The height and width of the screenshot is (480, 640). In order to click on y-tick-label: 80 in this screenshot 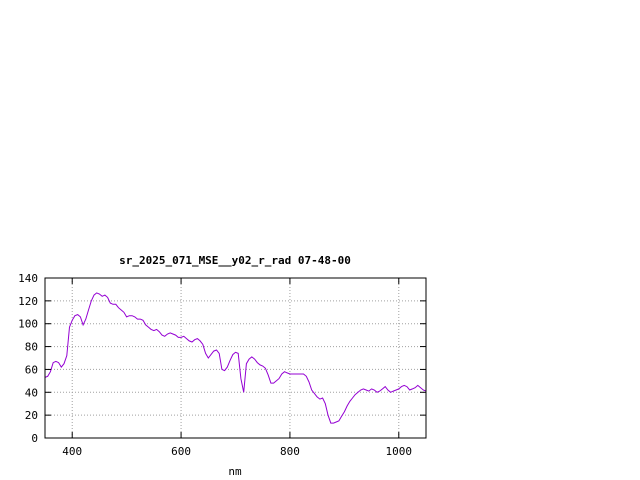, I will do `click(31, 347)`.